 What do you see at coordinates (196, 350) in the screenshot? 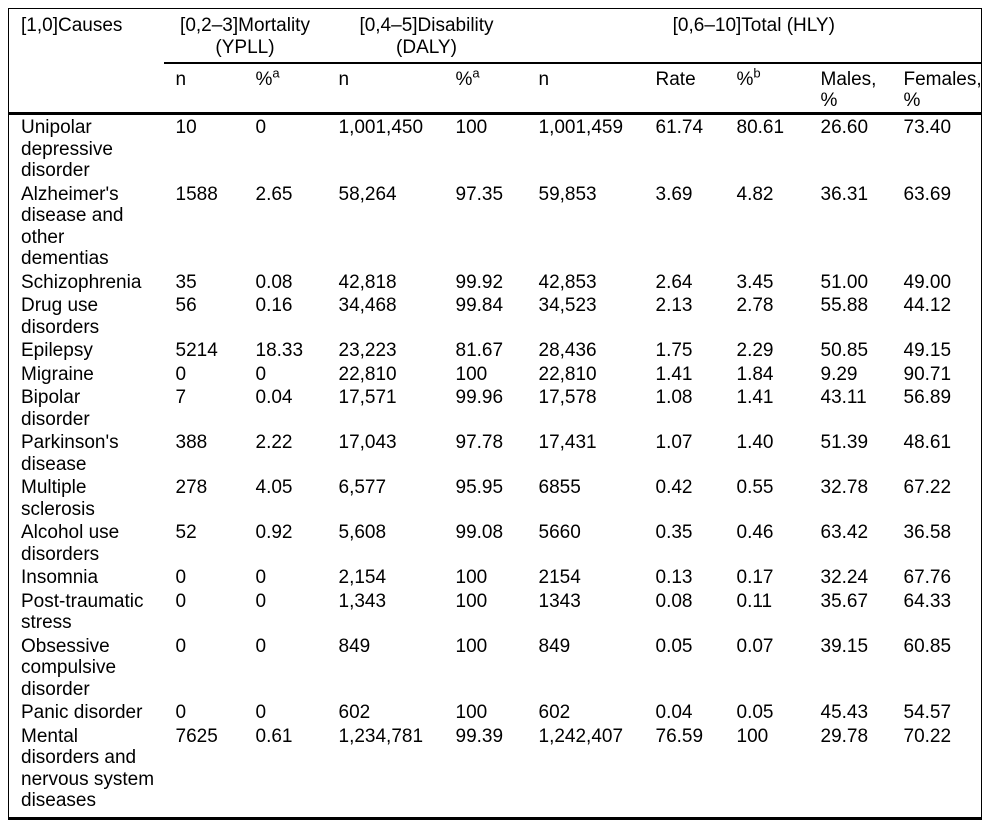
I see `data-cell: 5214` at bounding box center [196, 350].